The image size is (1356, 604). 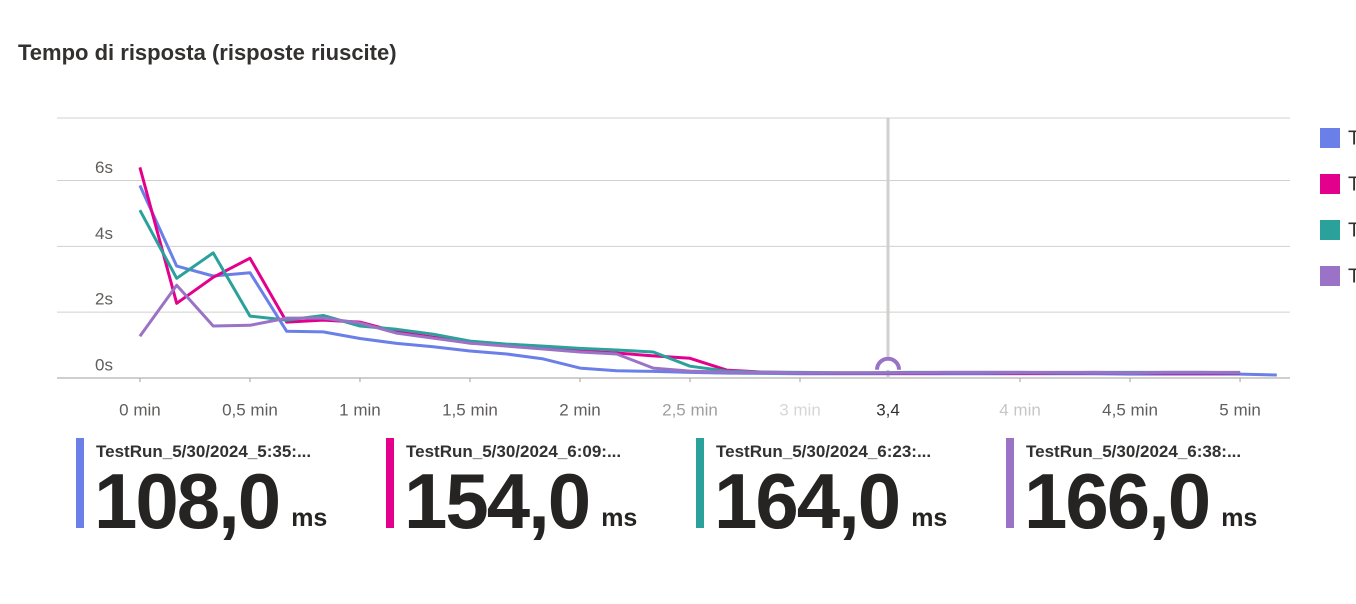 I want to click on x-tick-label: 4,5 min, so click(x=1130, y=409).